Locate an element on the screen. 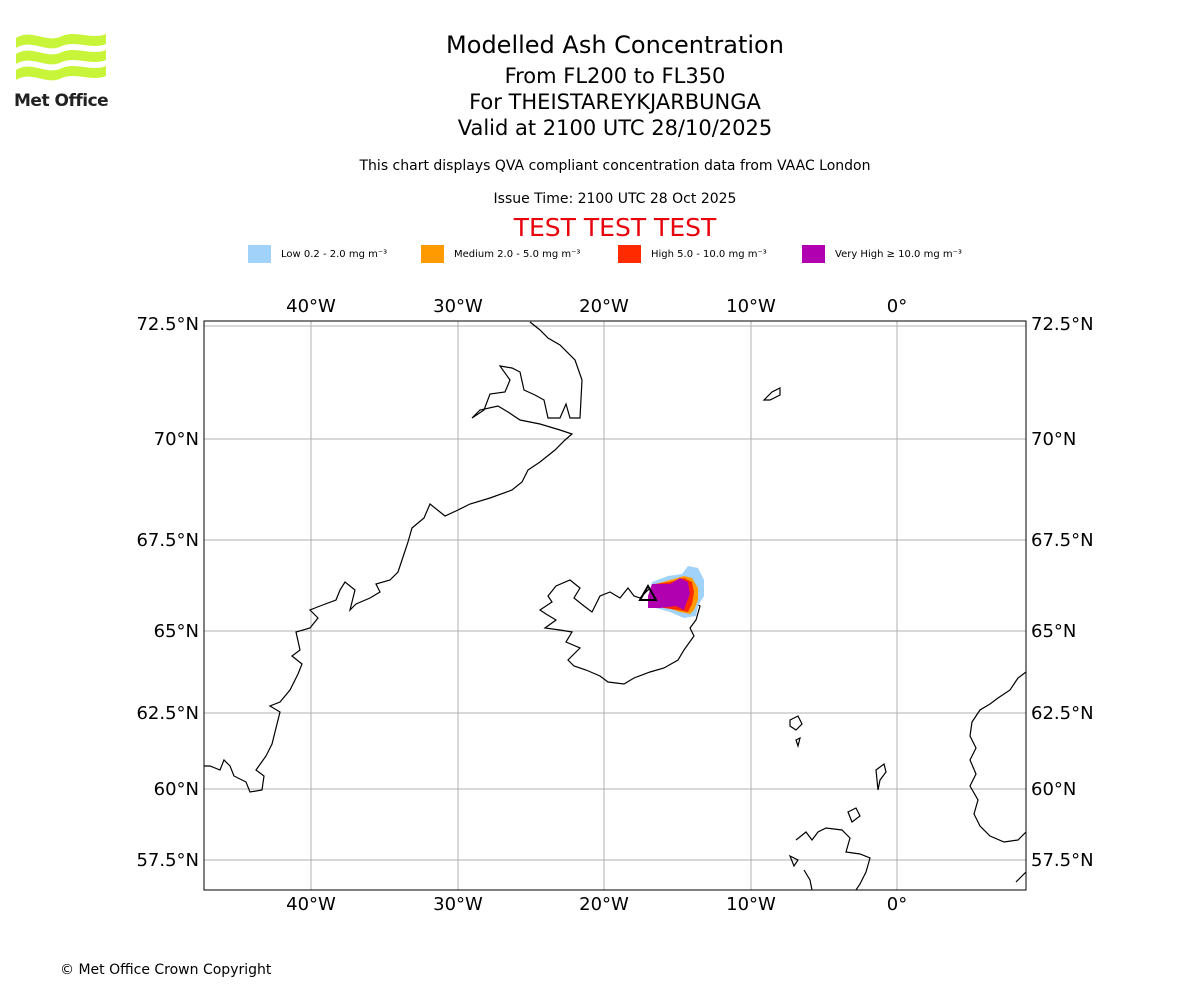 This screenshot has height=1000, width=1200. lon-labels-bottom: 40°W 30°W 20°W 10°W 0° is located at coordinates (596, 904).